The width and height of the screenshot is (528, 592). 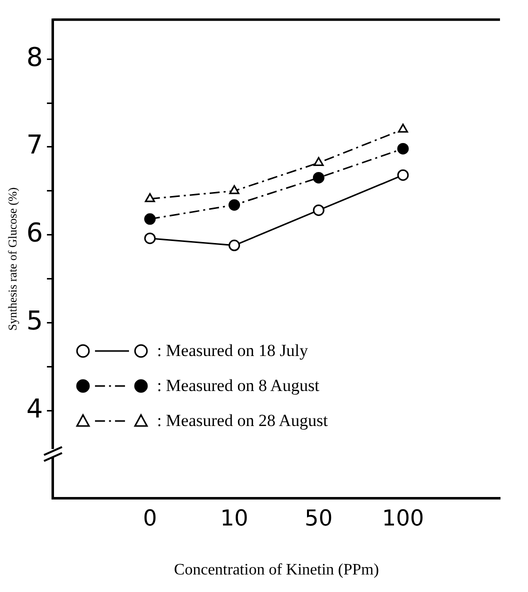 What do you see at coordinates (238, 386) in the screenshot?
I see `legend-label: : Measured on 8 August` at bounding box center [238, 386].